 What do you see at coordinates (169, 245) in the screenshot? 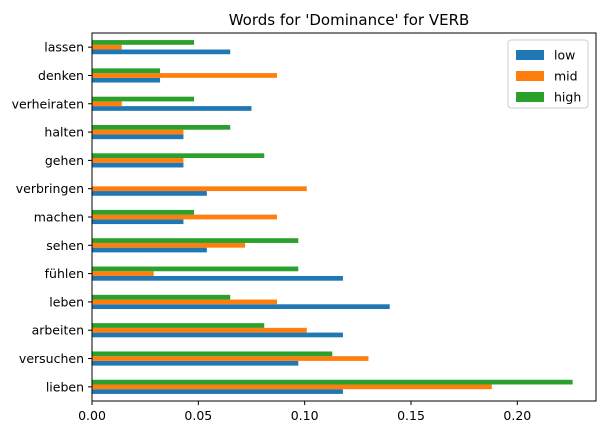
I see `bar-mid-sehen` at bounding box center [169, 245].